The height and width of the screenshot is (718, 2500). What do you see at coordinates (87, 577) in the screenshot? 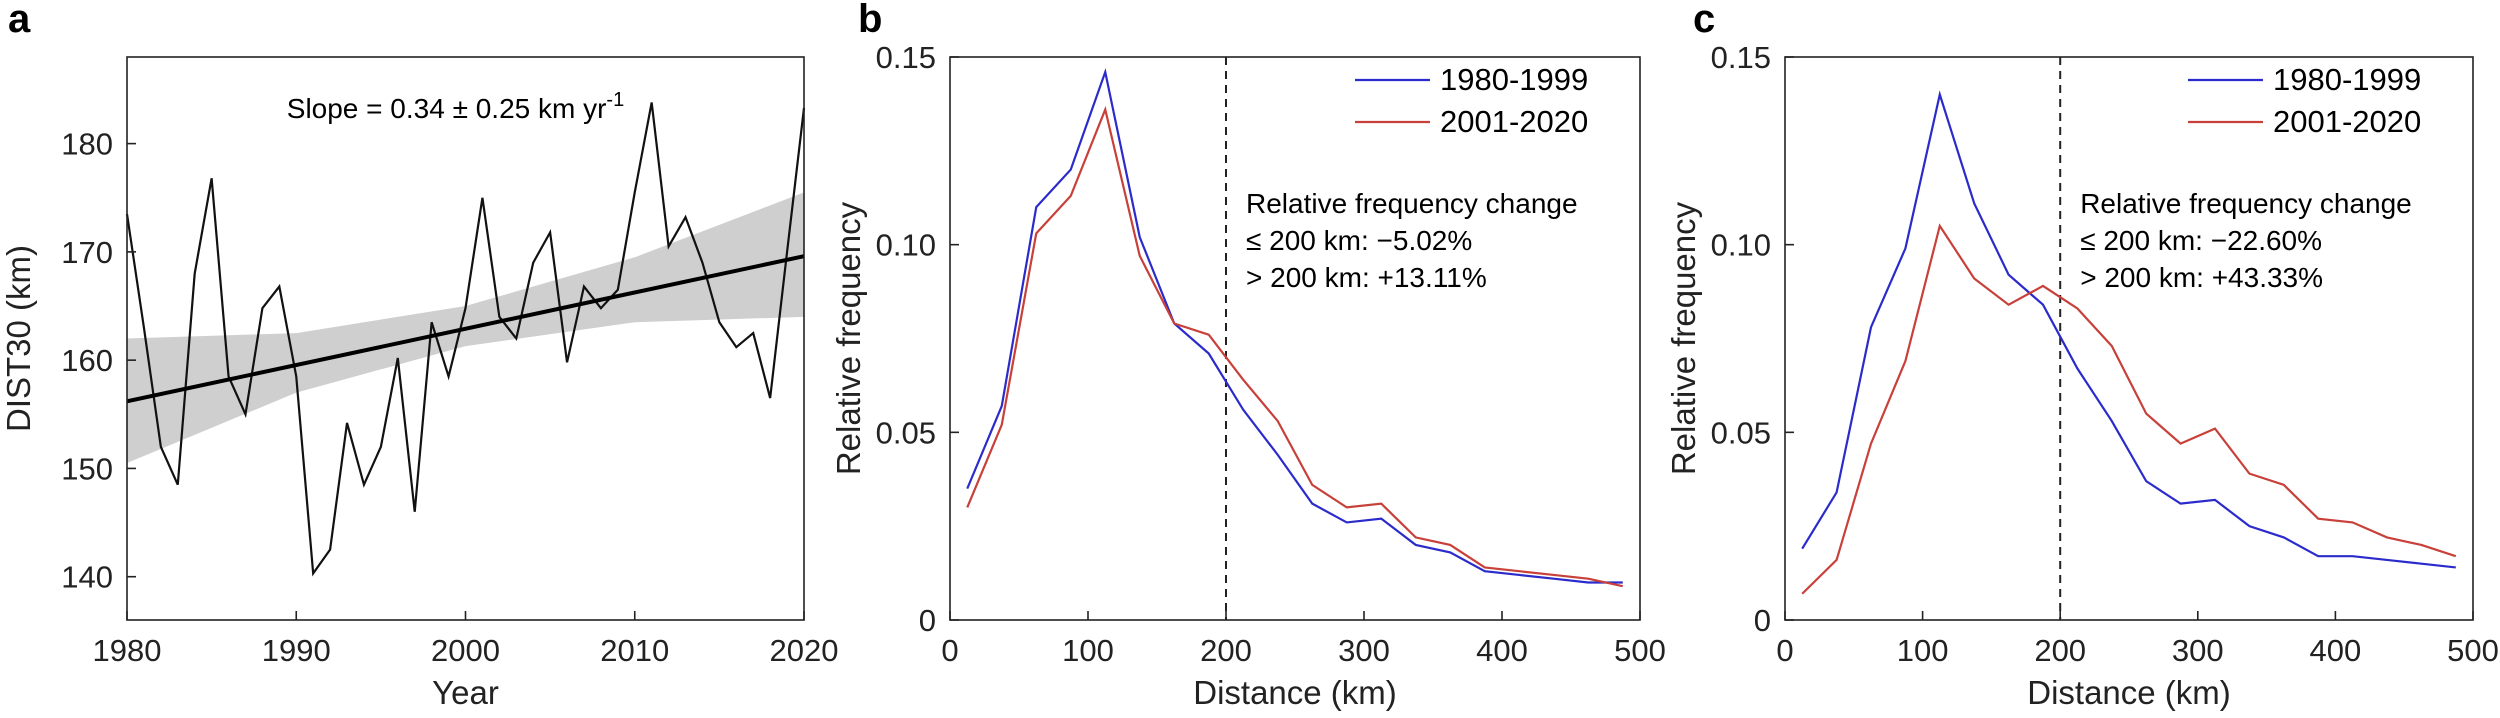
I see `y-tick-label: 140` at bounding box center [87, 577].